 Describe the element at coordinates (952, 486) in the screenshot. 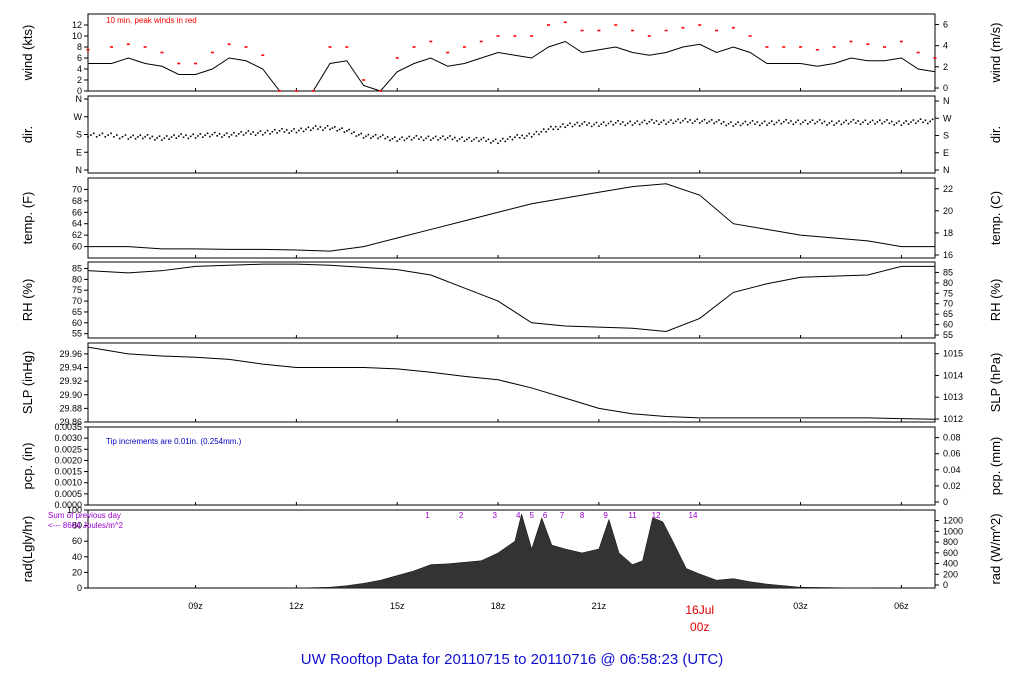

I see `right-tick-label: 0.02` at that location.